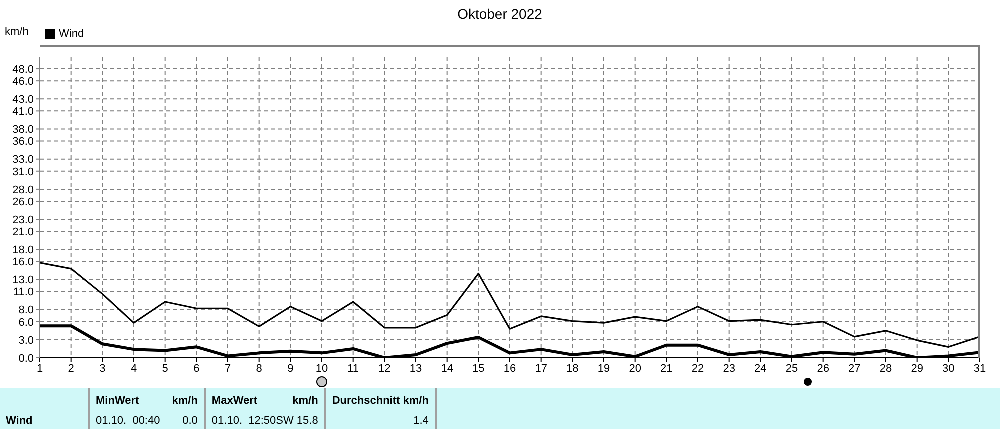 The height and width of the screenshot is (429, 1000). What do you see at coordinates (103, 368) in the screenshot?
I see `x-tick-label: 3` at bounding box center [103, 368].